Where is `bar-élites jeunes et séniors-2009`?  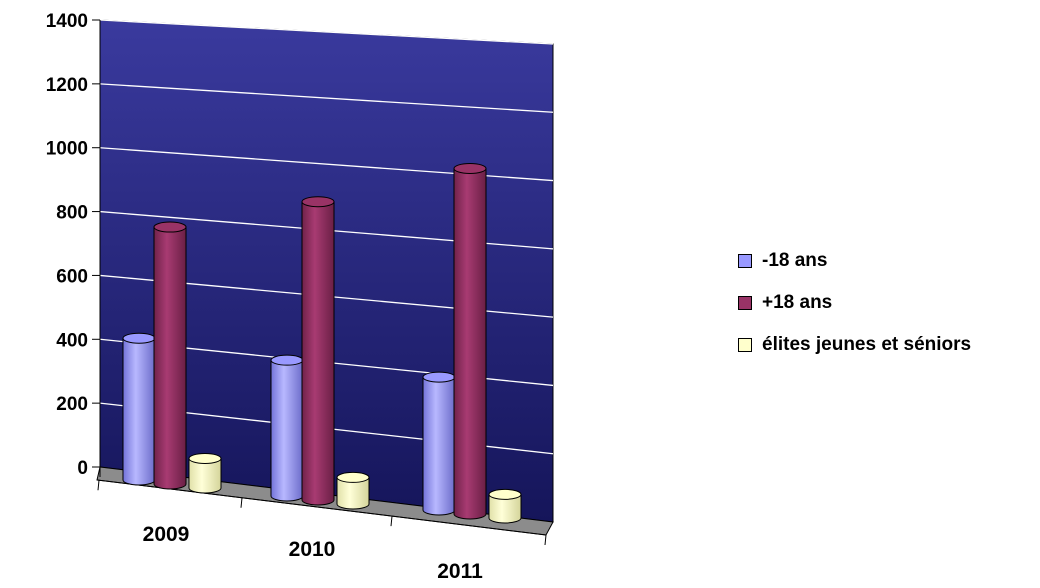
bar-élites jeunes et séniors-2009 is located at coordinates (205, 475).